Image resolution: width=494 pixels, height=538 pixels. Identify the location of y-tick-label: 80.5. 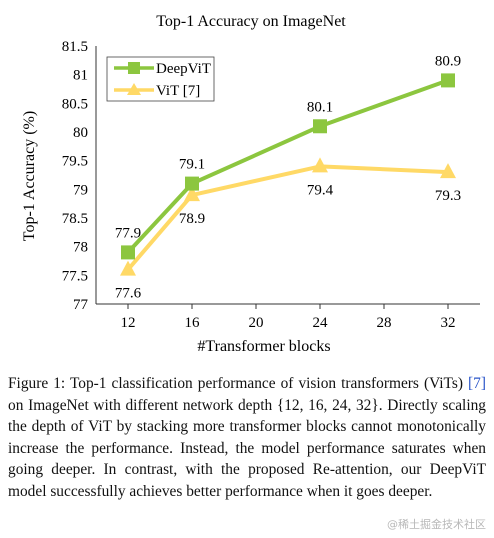
(75, 104).